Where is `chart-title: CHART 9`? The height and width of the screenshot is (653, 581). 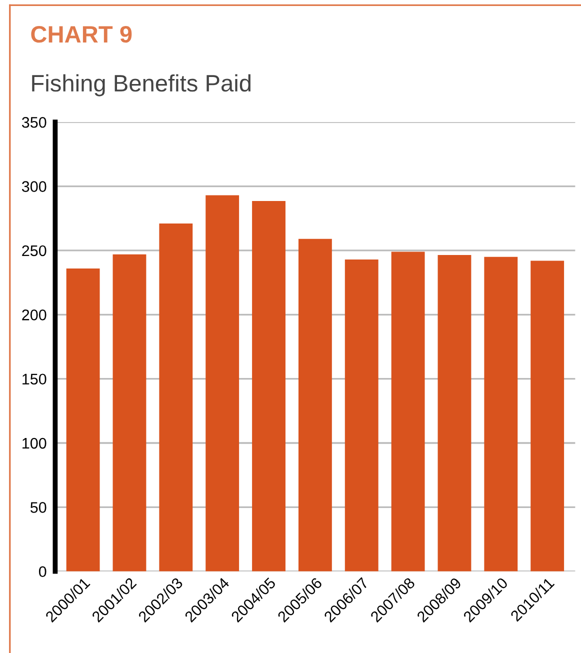
chart-title: CHART 9 is located at coordinates (81, 34).